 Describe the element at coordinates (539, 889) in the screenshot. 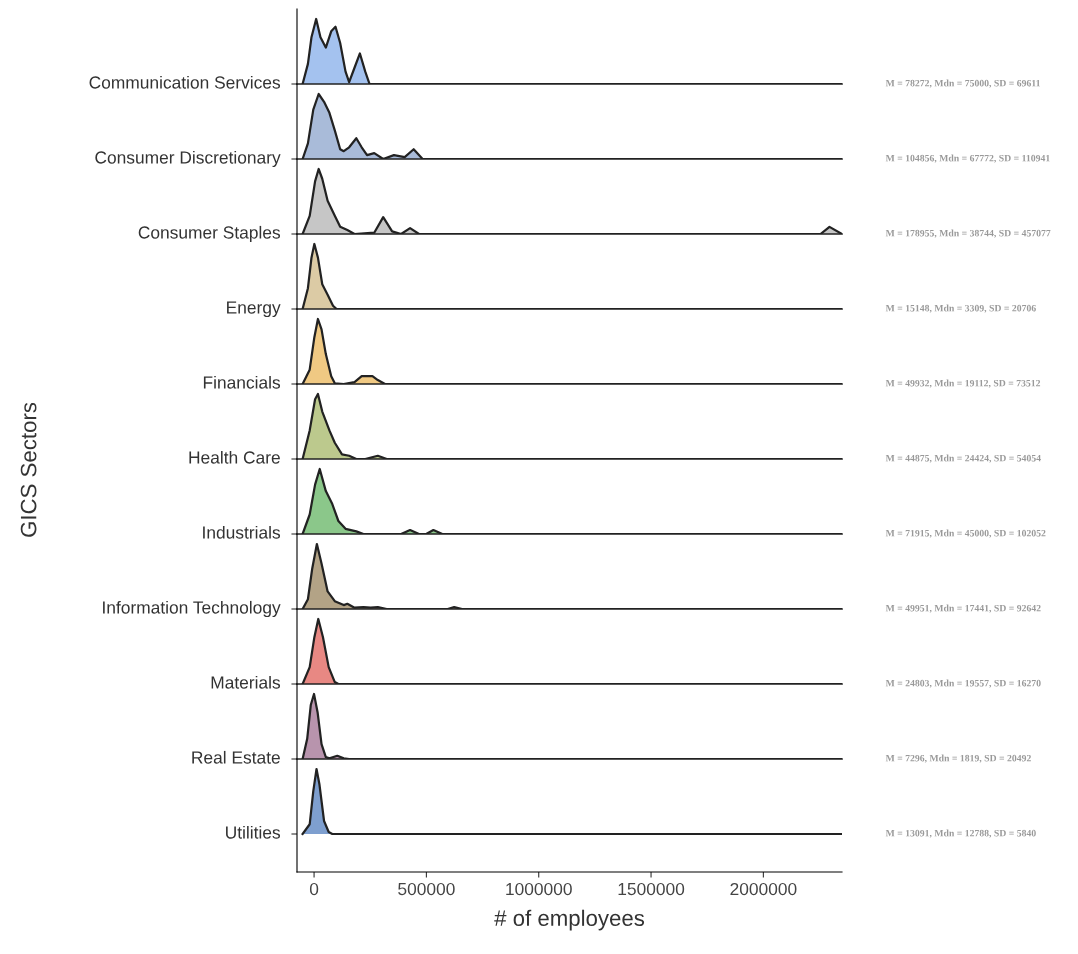

I see `x-tick-label: 1000000` at that location.